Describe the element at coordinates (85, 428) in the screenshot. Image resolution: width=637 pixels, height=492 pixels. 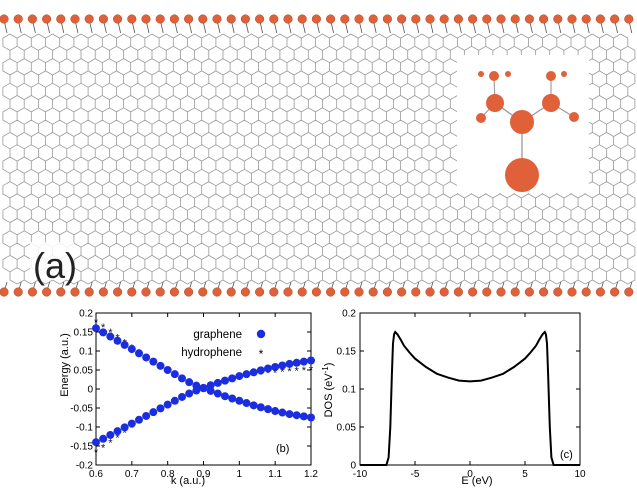
I see `y-tick-label: -0.1` at that location.